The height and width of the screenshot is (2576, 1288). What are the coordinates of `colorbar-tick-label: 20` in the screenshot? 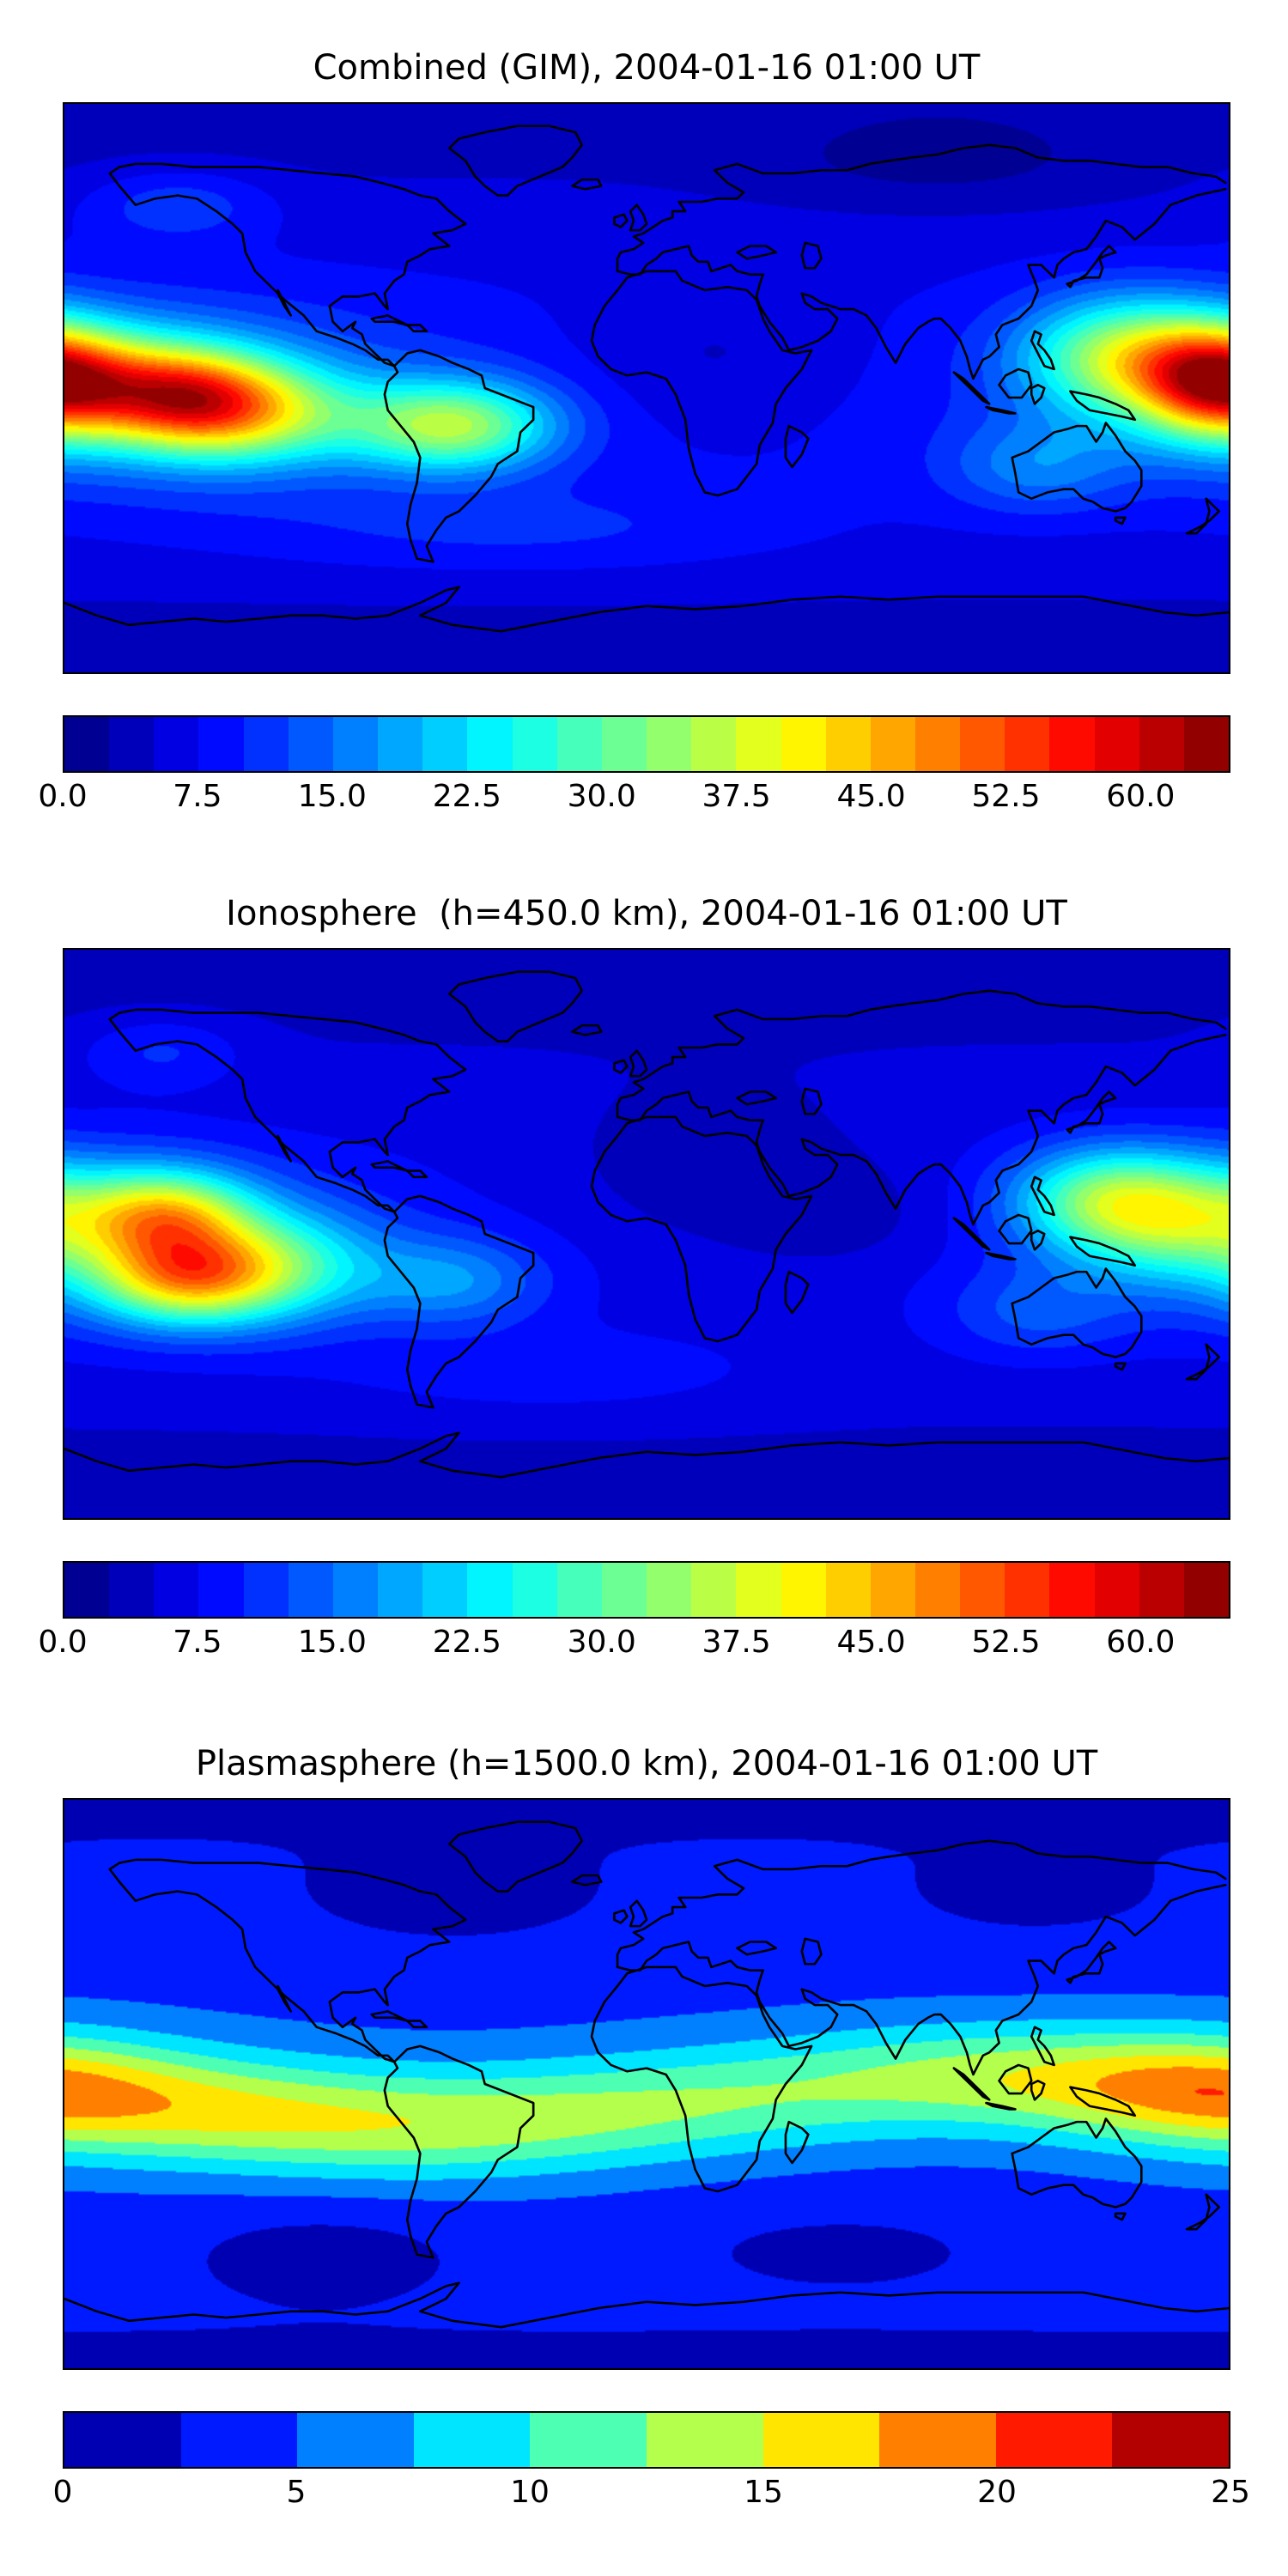 It's located at (997, 2492).